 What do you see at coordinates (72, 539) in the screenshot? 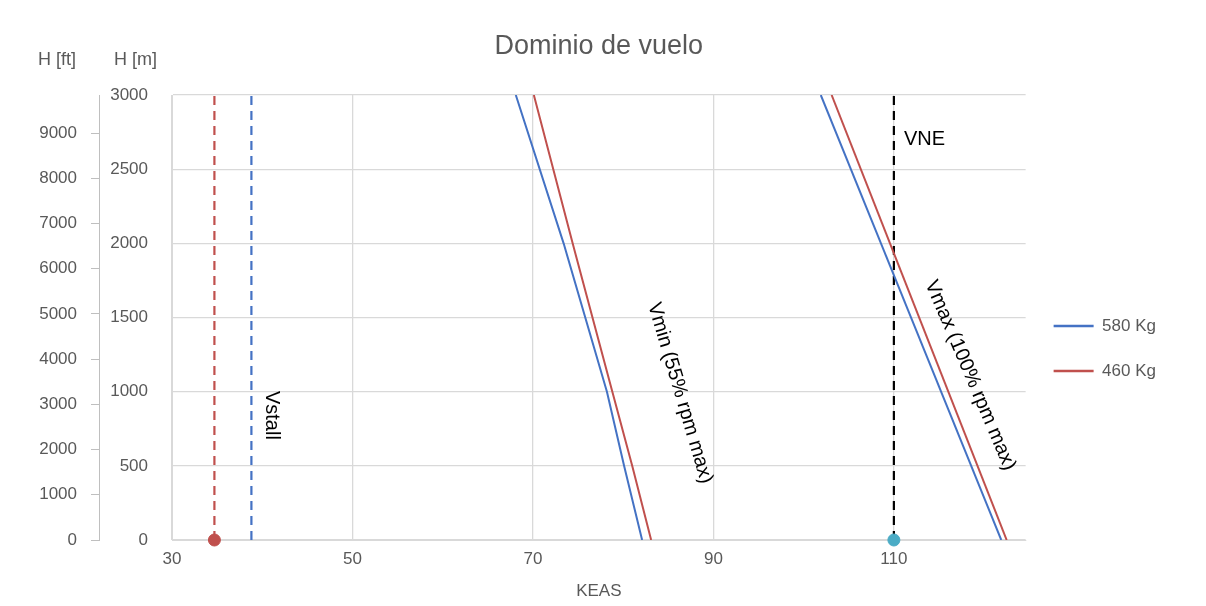
I see `y2-tick-label: 0` at bounding box center [72, 539].